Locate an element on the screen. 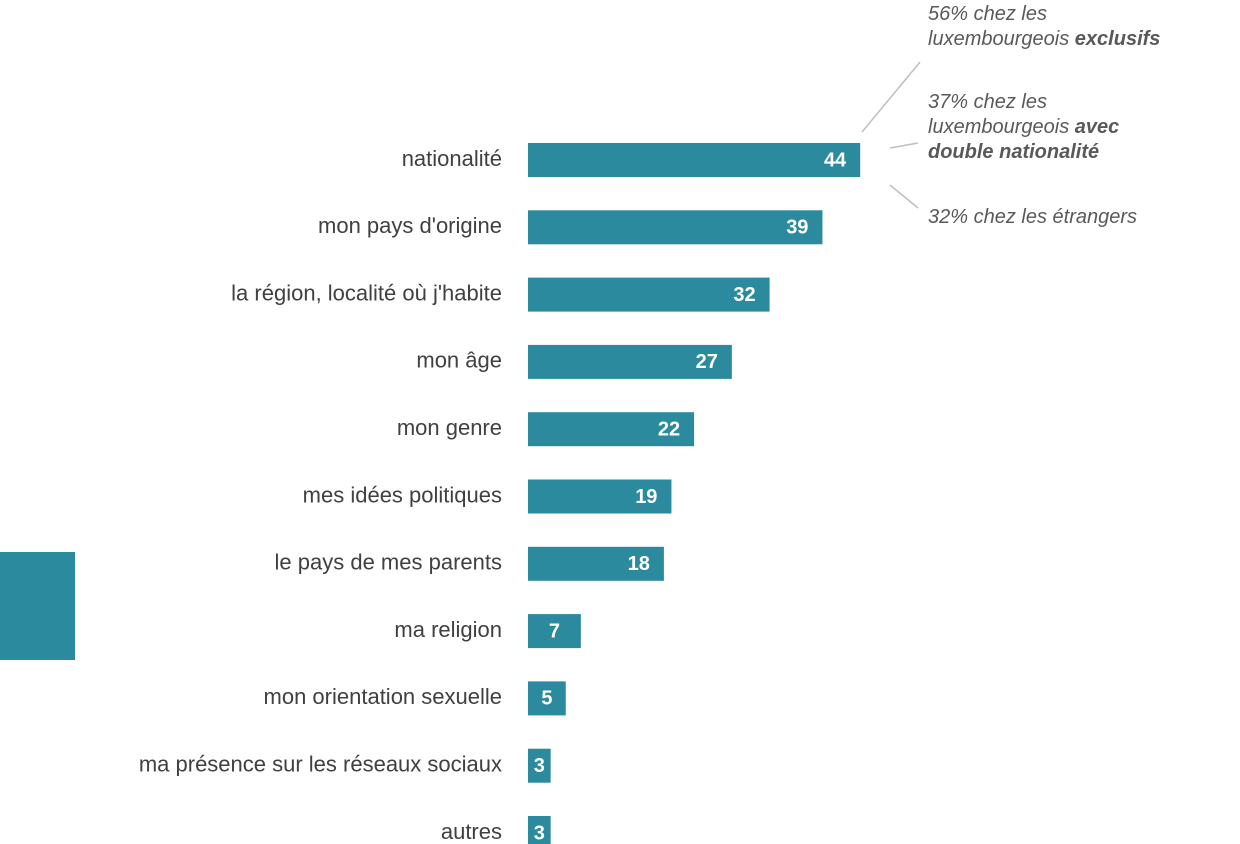 The height and width of the screenshot is (844, 1240). category-label: mon orientation sexuelle is located at coordinates (383, 696).